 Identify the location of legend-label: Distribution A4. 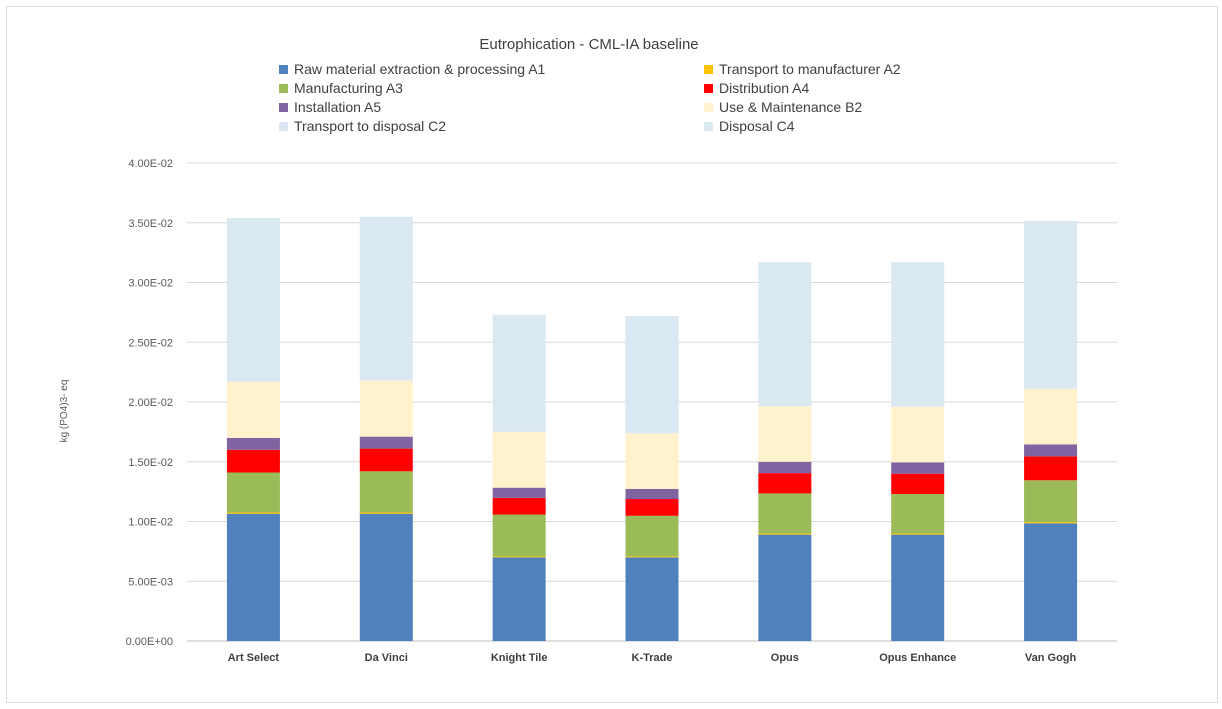
(764, 88).